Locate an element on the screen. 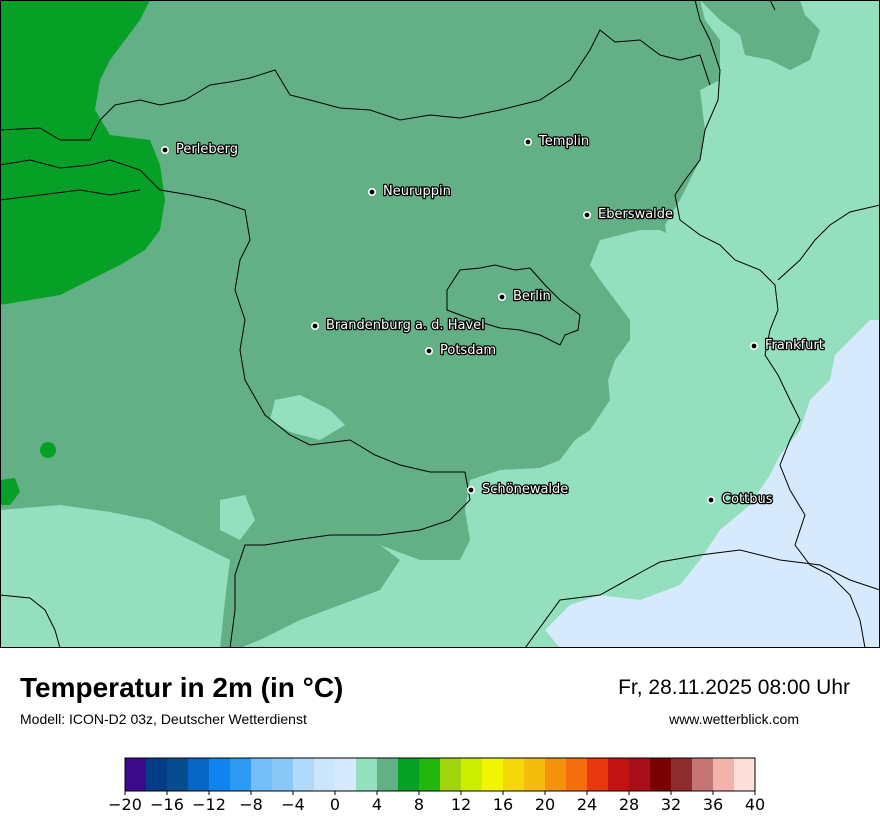  region-4-6-east-patch is located at coordinates (760, 35).